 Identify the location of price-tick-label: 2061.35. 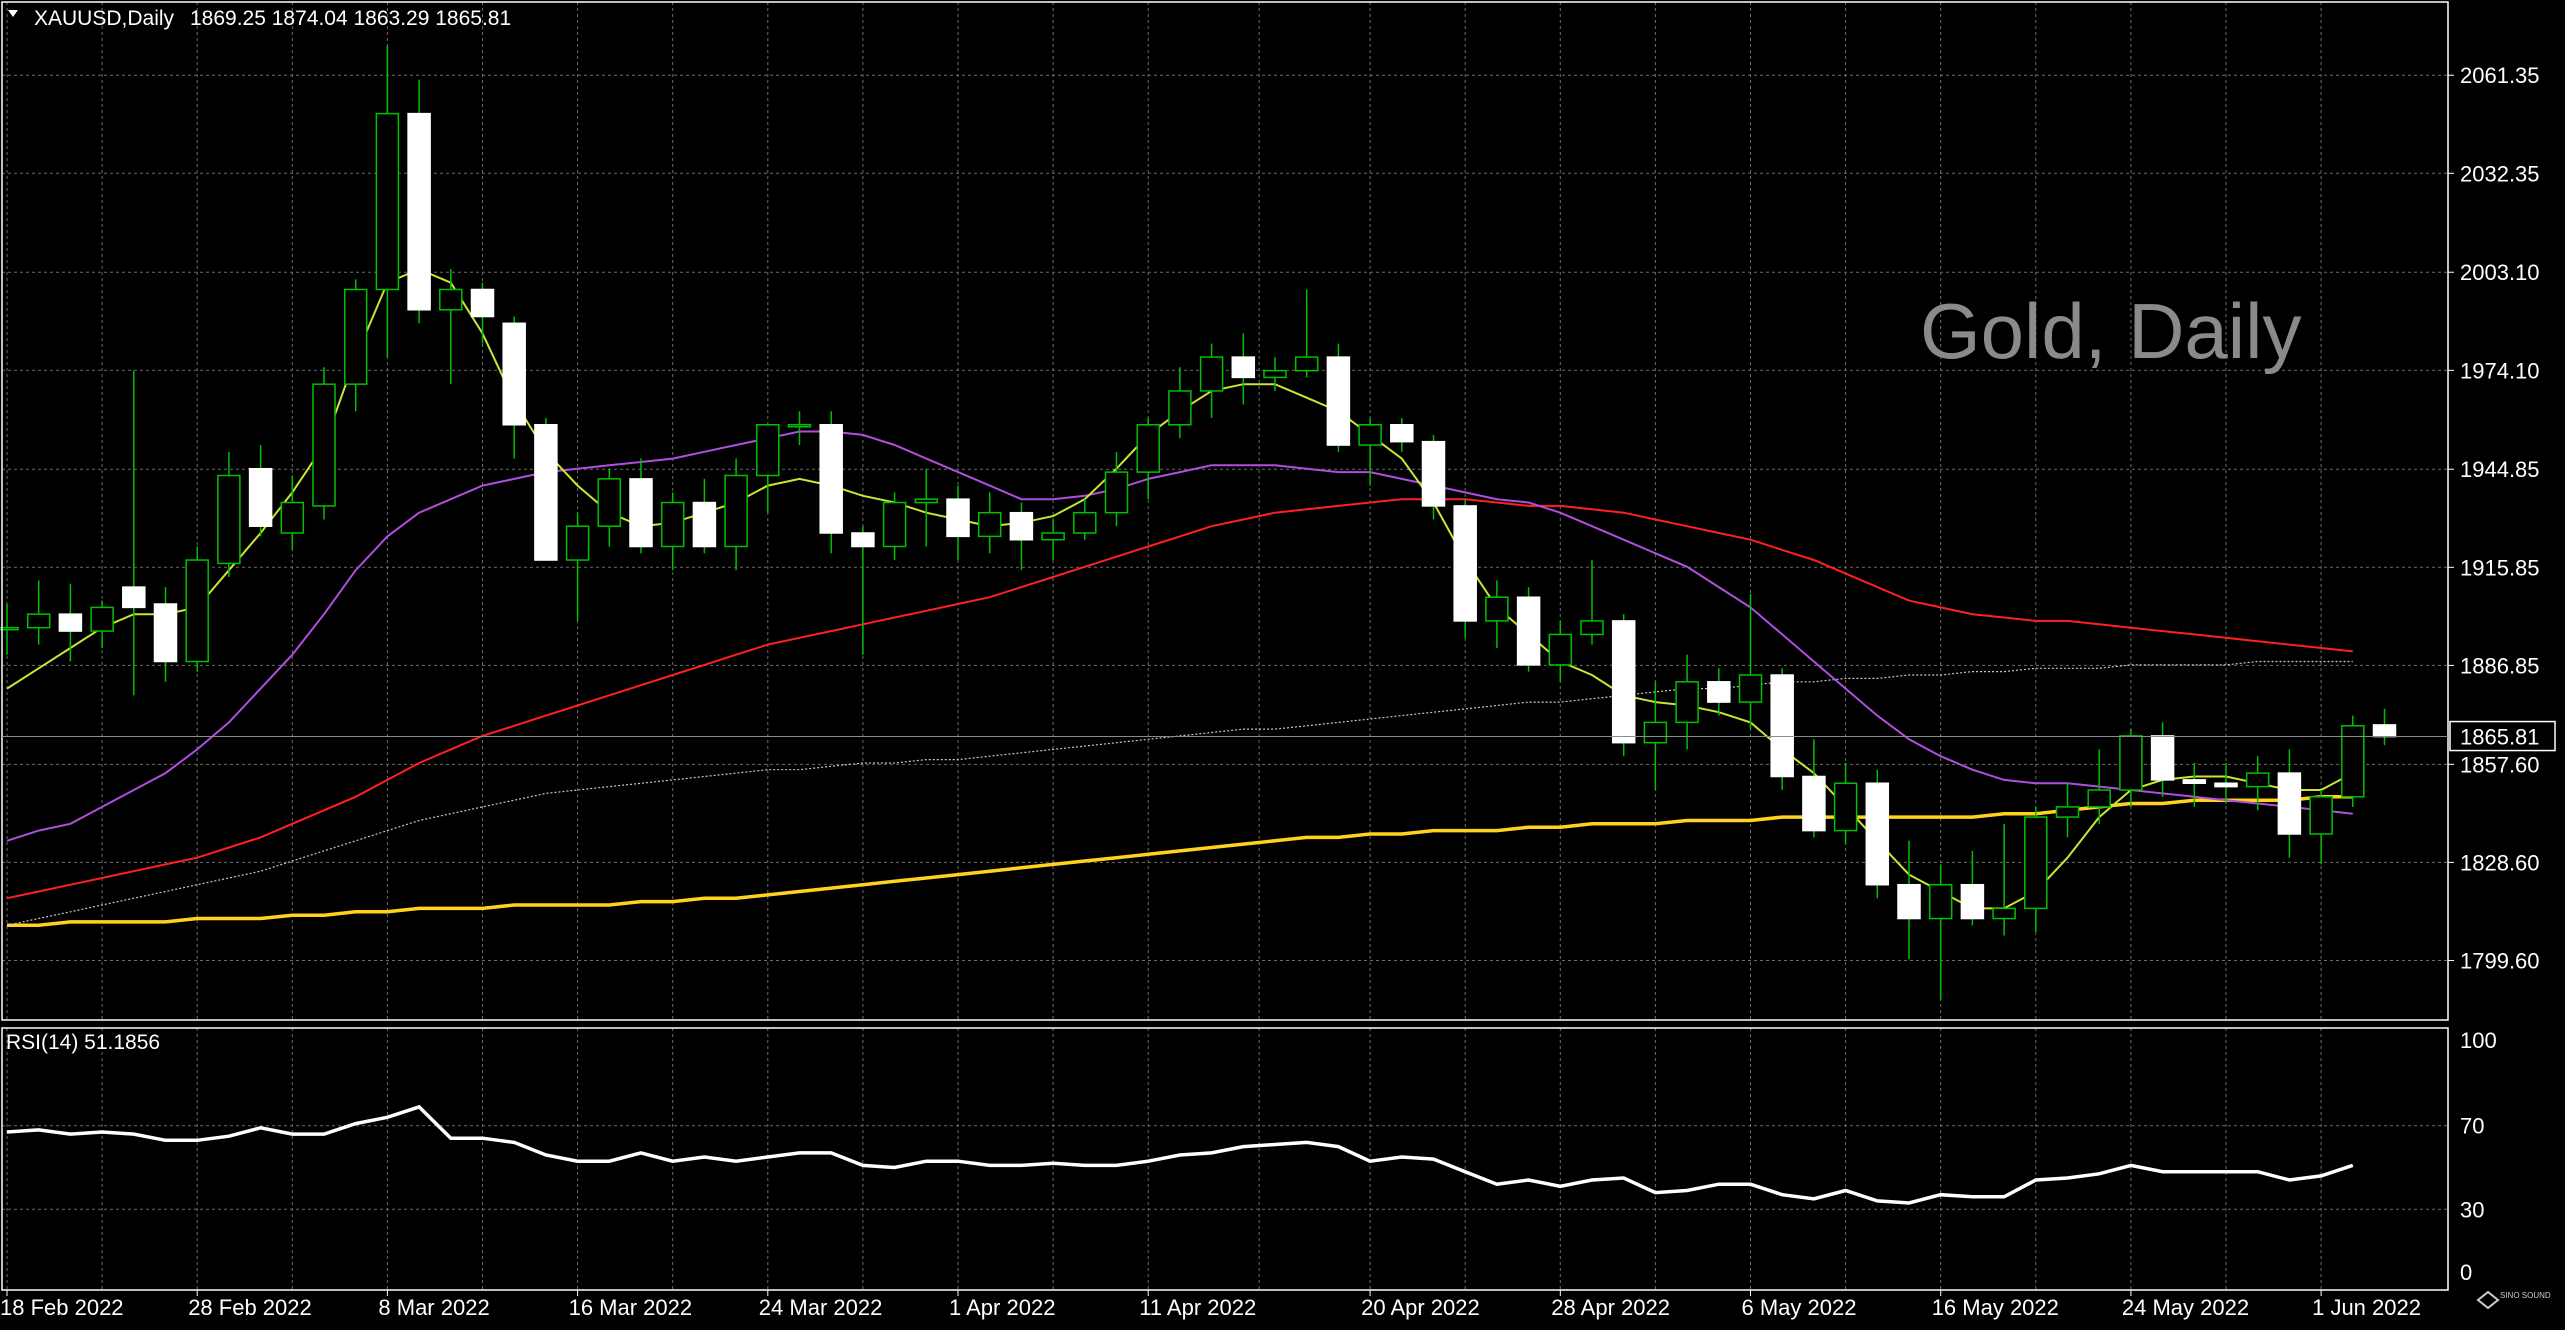
(2500, 75).